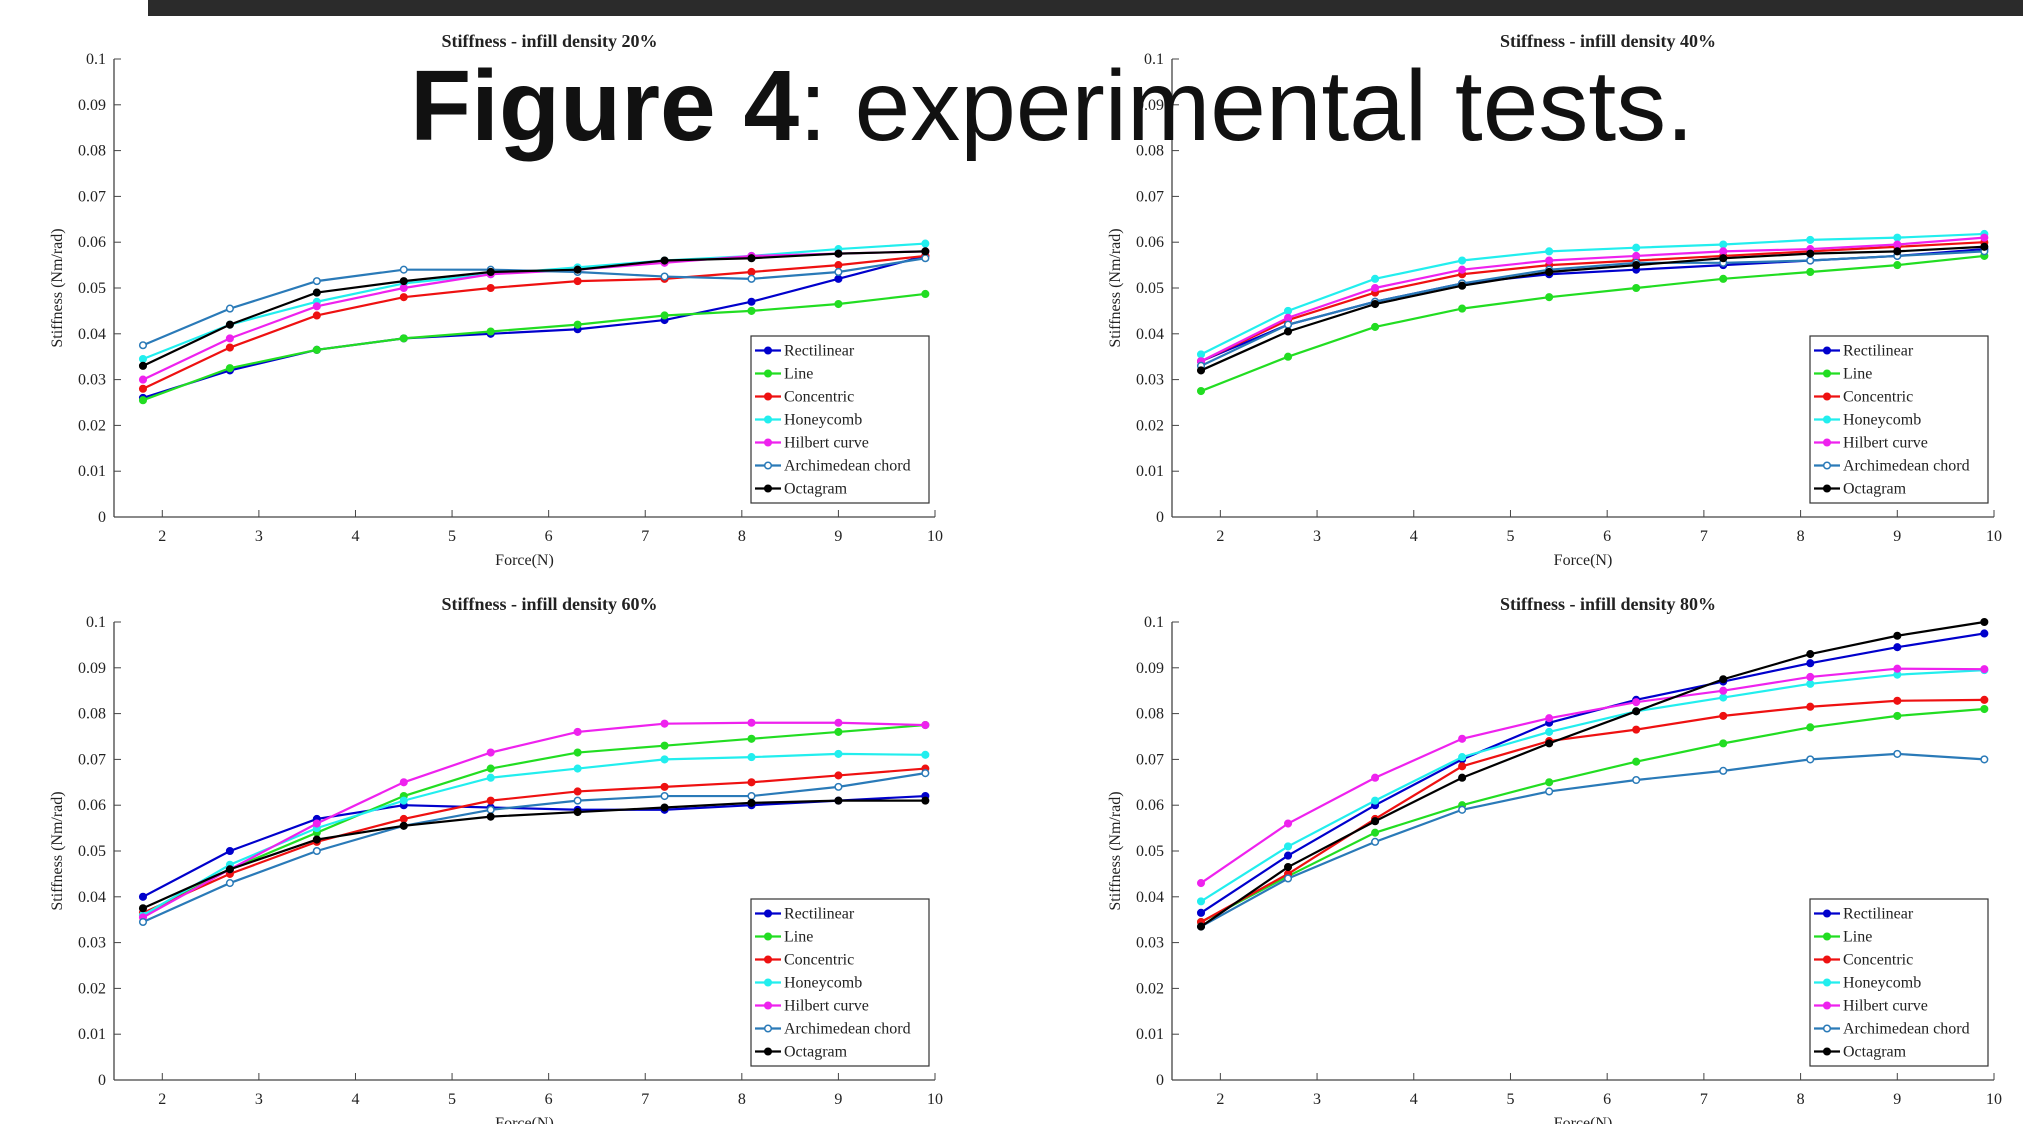 This screenshot has height=1124, width=2023. What do you see at coordinates (1150, 759) in the screenshot?
I see `y-tick-label: 0.07` at bounding box center [1150, 759].